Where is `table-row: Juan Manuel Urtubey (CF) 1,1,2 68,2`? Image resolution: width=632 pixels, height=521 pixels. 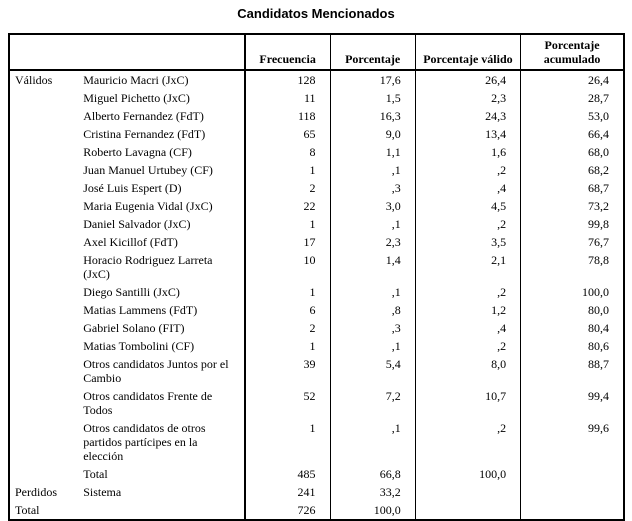
table-row: Juan Manuel Urtubey (CF) 1,1,2 68,2 is located at coordinates (316, 170).